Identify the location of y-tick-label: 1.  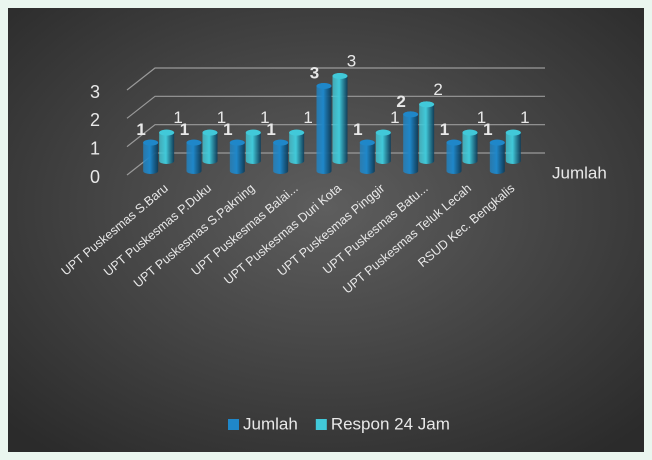
(95, 148).